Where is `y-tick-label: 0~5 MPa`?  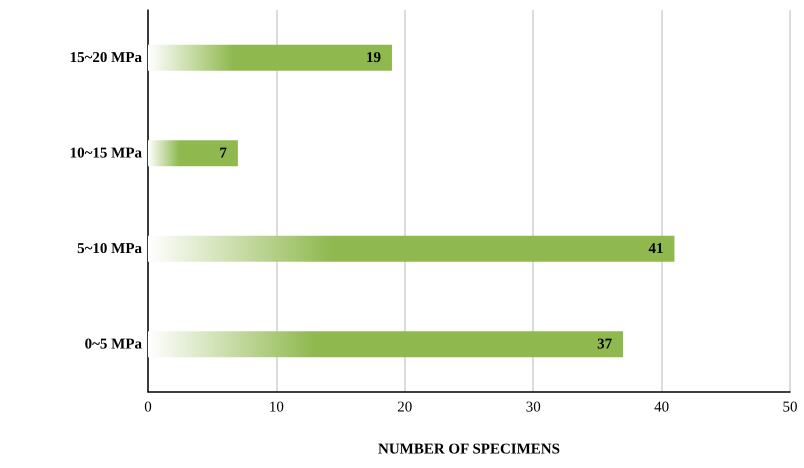
y-tick-label: 0~5 MPa is located at coordinates (113, 344).